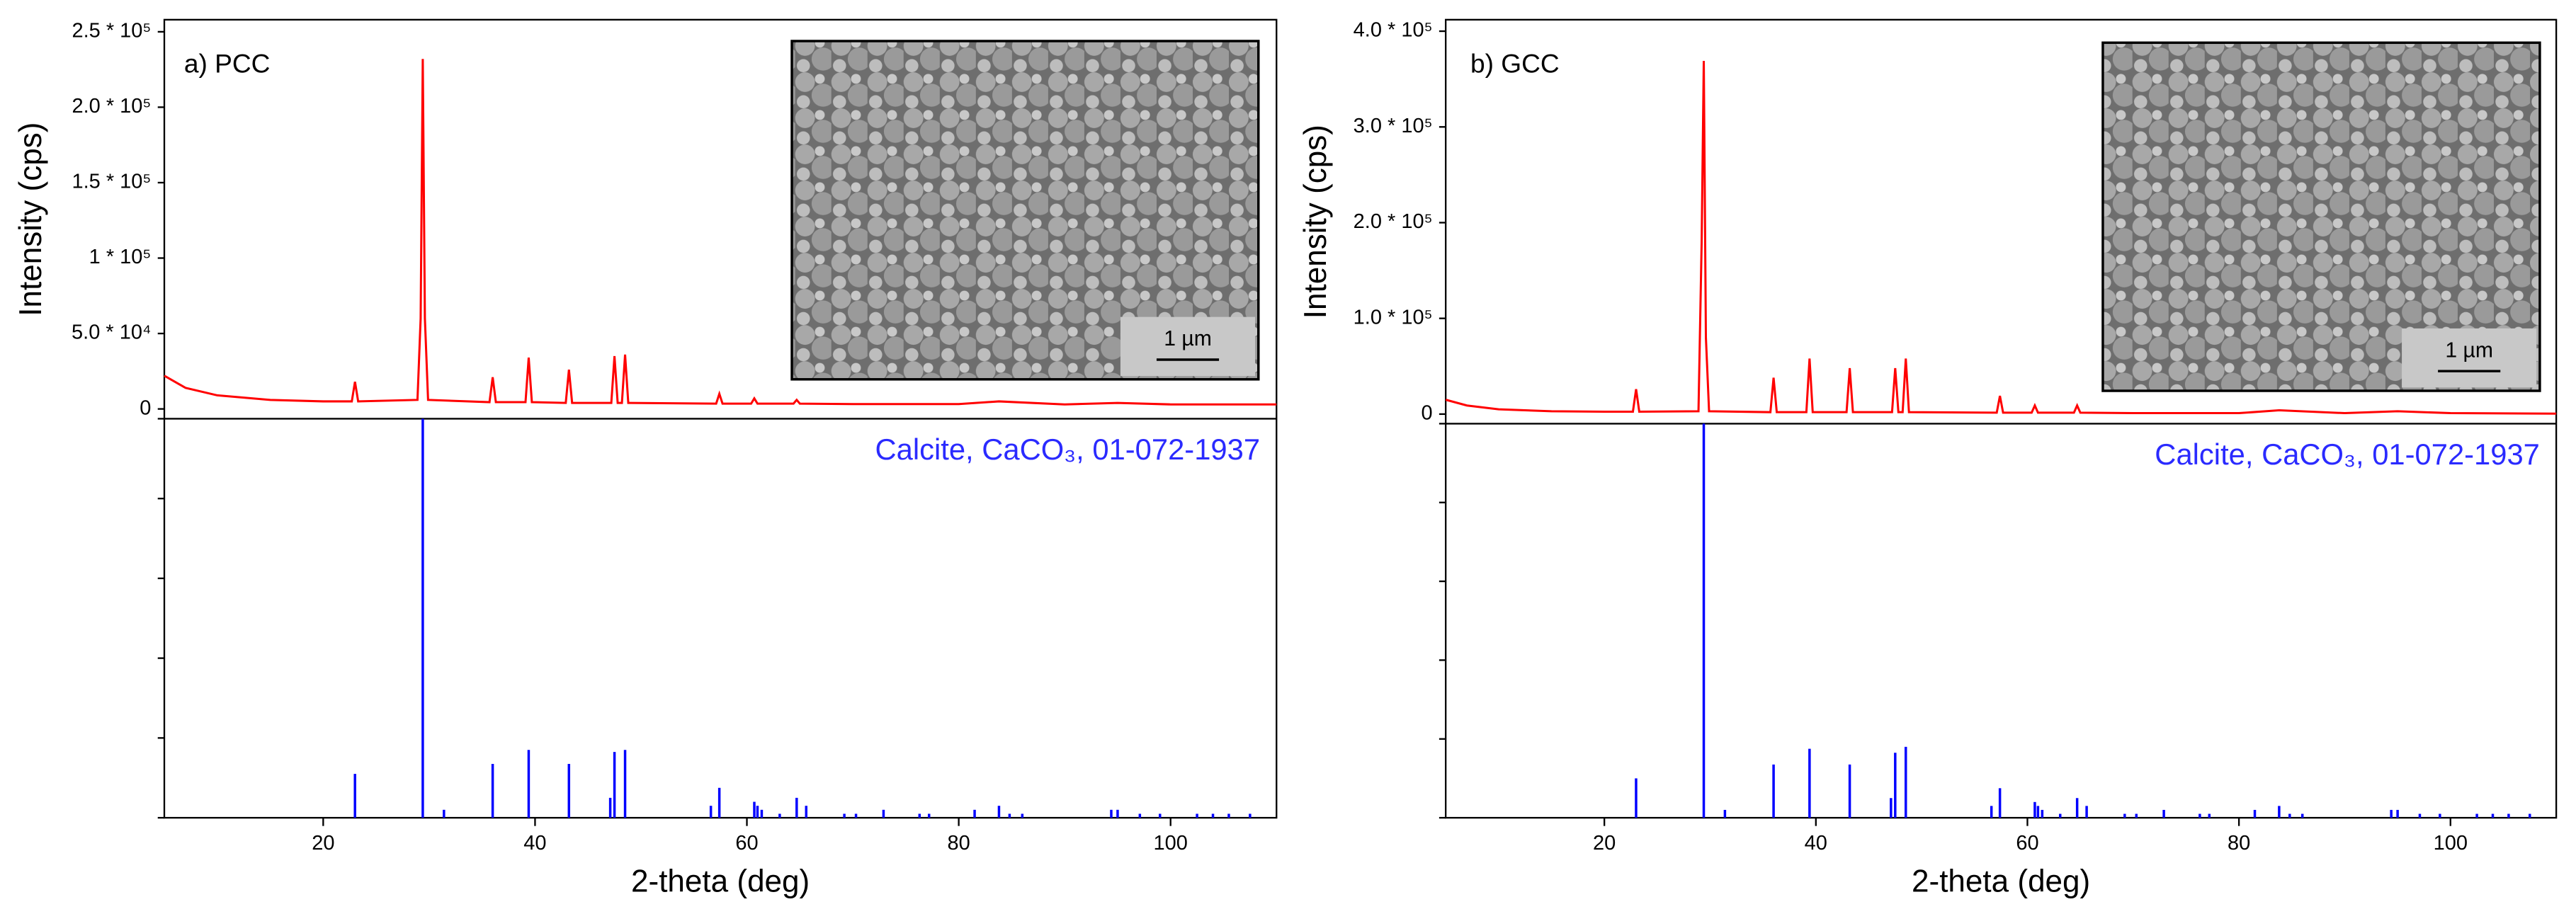 The height and width of the screenshot is (914, 2576). Describe the element at coordinates (1515, 64) in the screenshot. I see `panel-title: b) GCC` at that location.